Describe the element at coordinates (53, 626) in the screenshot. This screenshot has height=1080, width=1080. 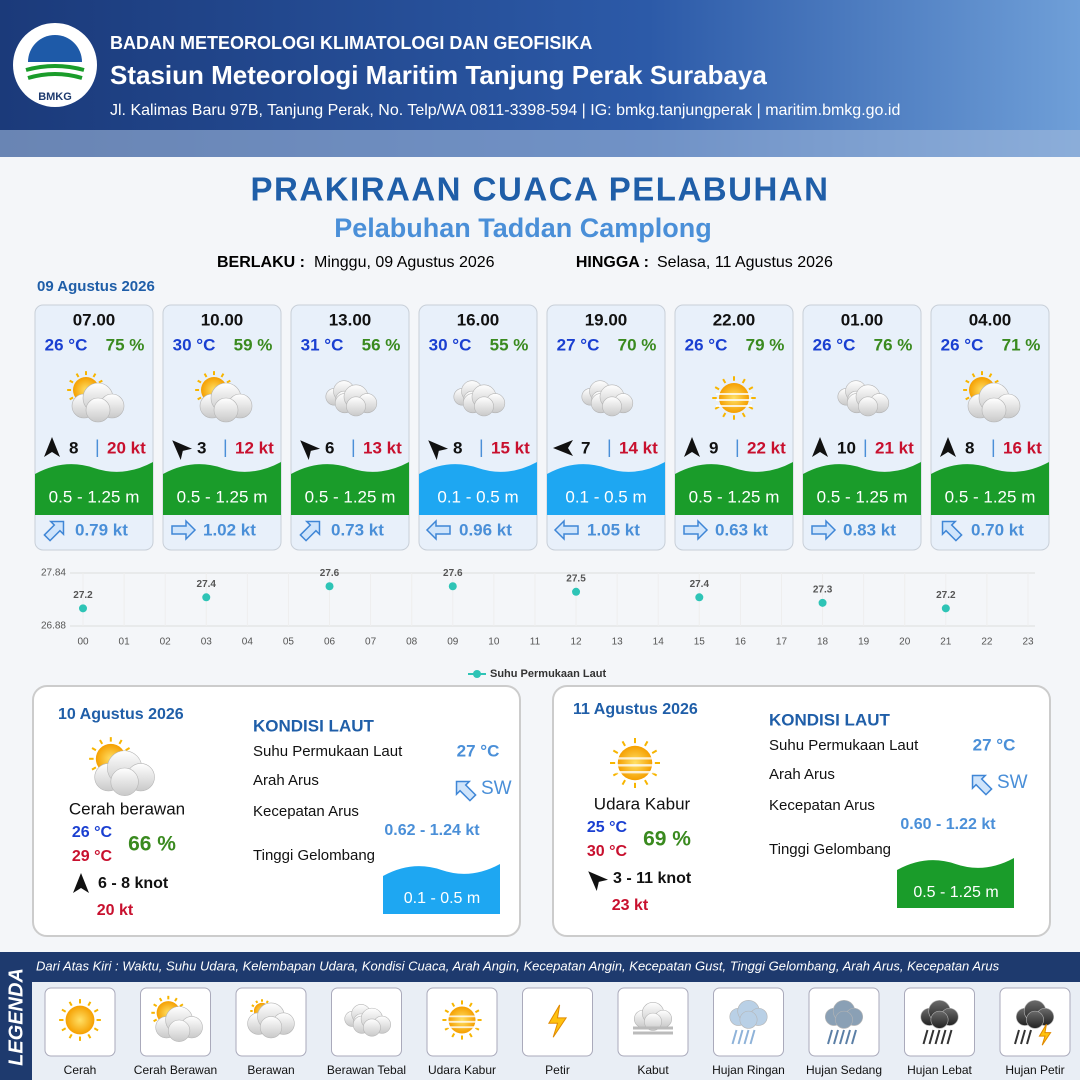
I see `y-tick-label: 26.88` at that location.